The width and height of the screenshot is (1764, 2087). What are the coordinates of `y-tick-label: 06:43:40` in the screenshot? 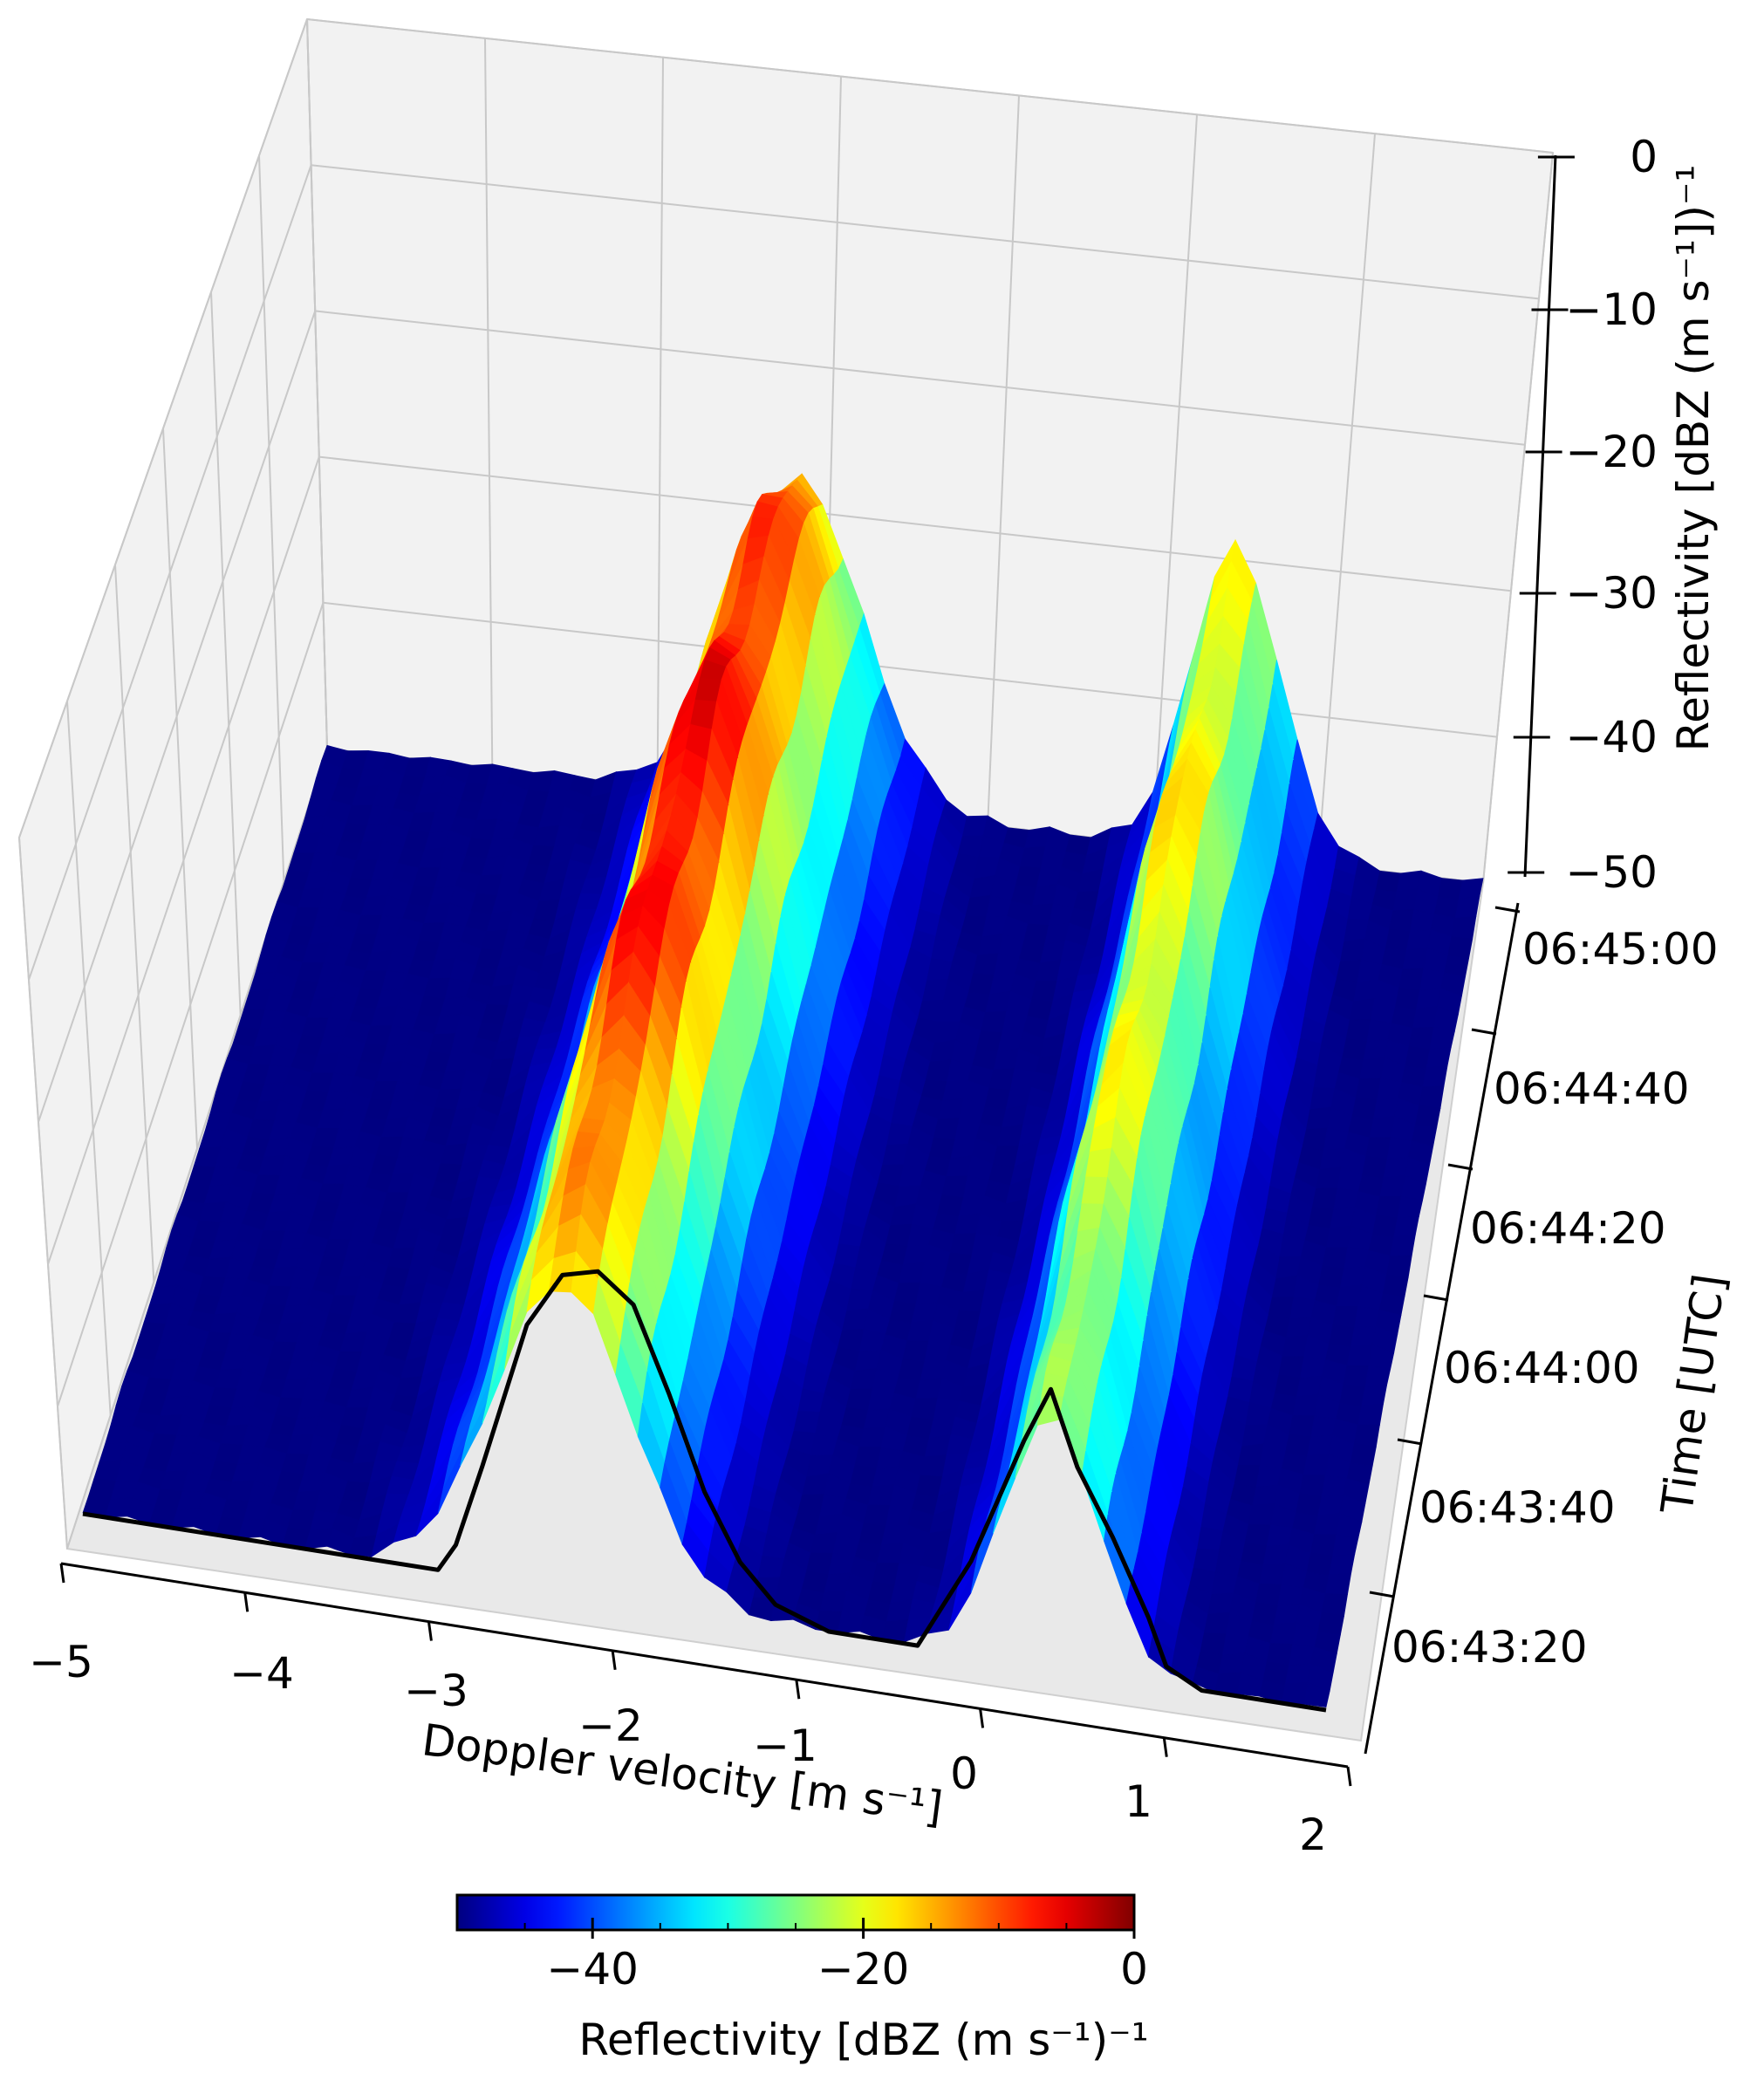 It's located at (1518, 1507).